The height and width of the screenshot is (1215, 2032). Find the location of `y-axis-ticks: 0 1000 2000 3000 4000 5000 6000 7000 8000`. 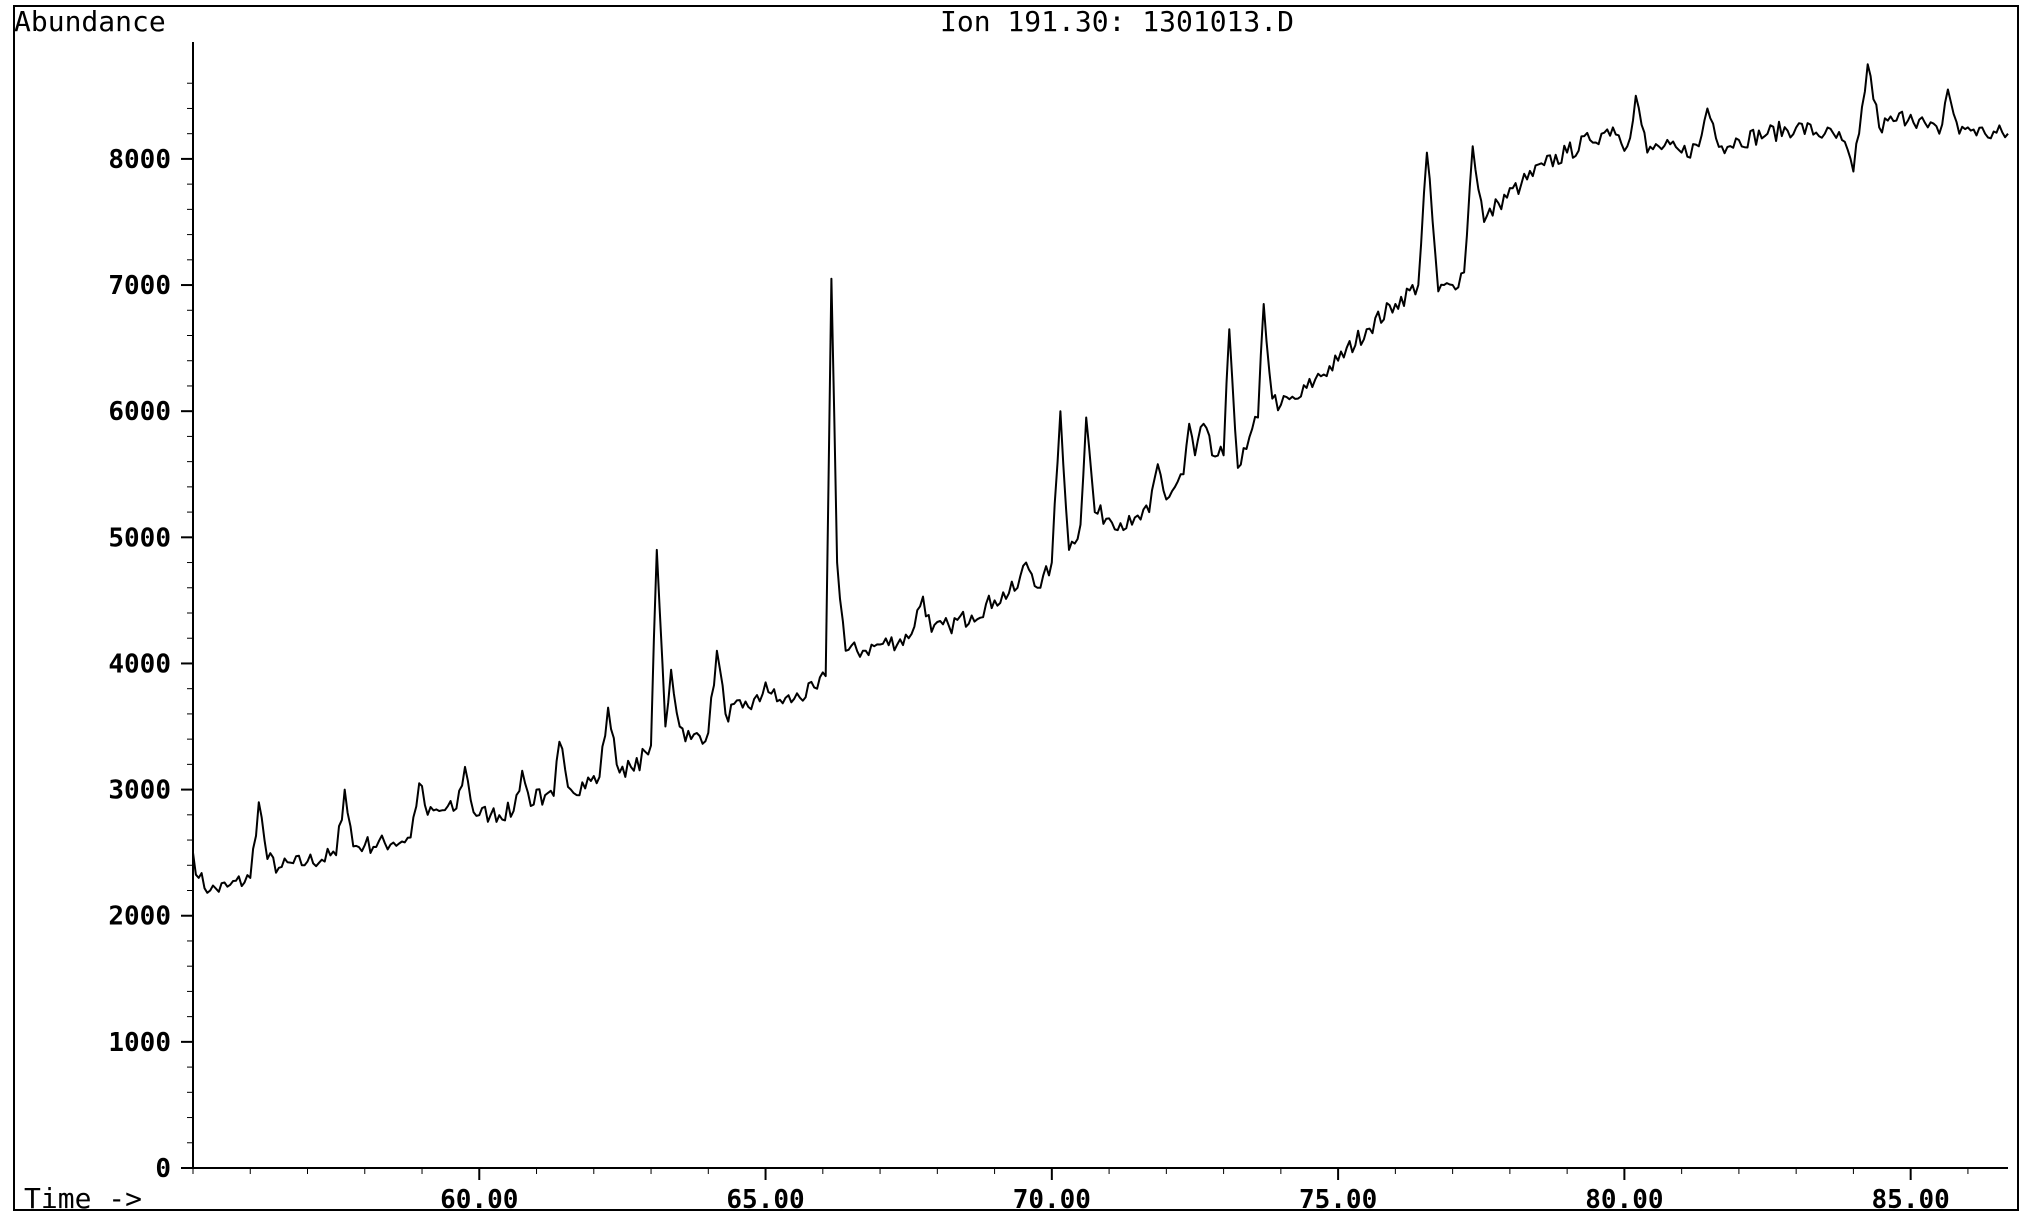

y-axis-ticks: 0 1000 2000 3000 4000 5000 6000 7000 8000 is located at coordinates (150, 664).